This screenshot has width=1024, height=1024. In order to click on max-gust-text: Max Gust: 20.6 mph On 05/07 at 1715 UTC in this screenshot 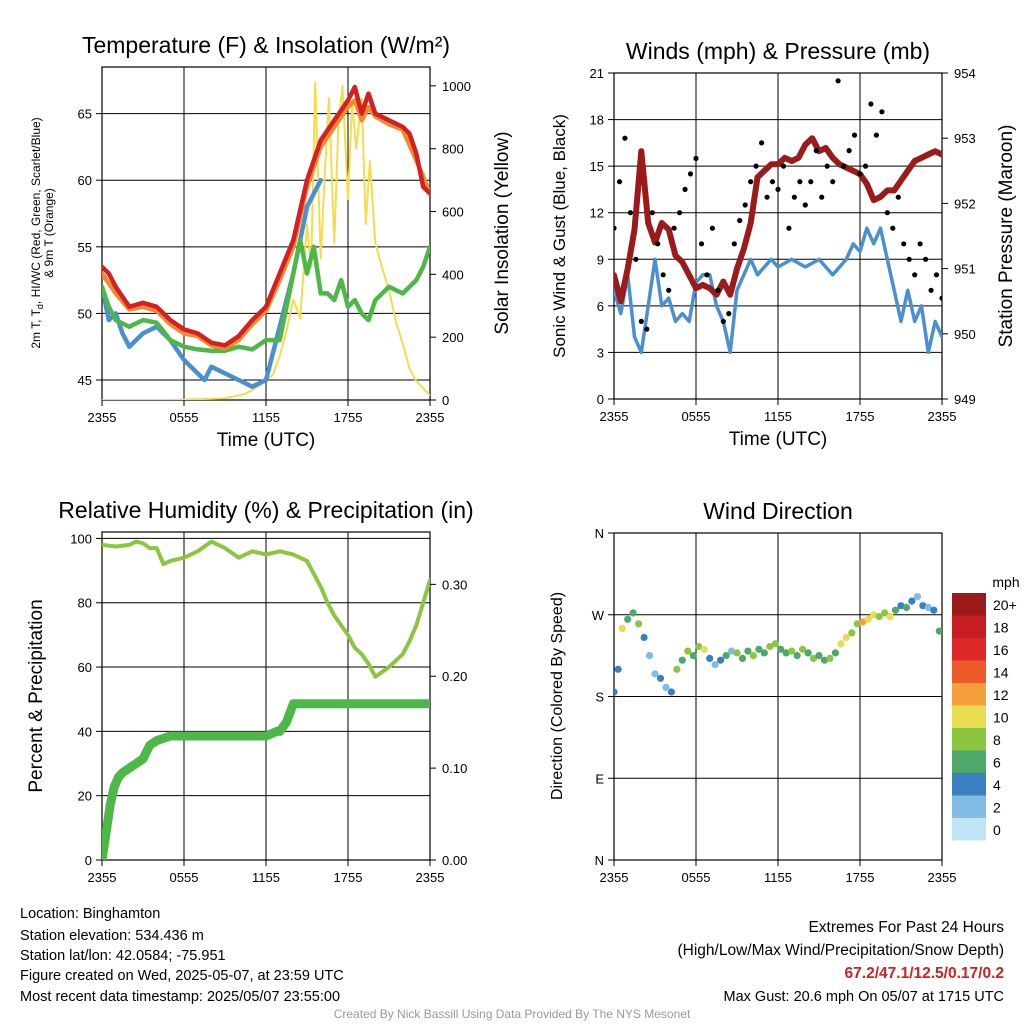, I will do `click(863, 997)`.